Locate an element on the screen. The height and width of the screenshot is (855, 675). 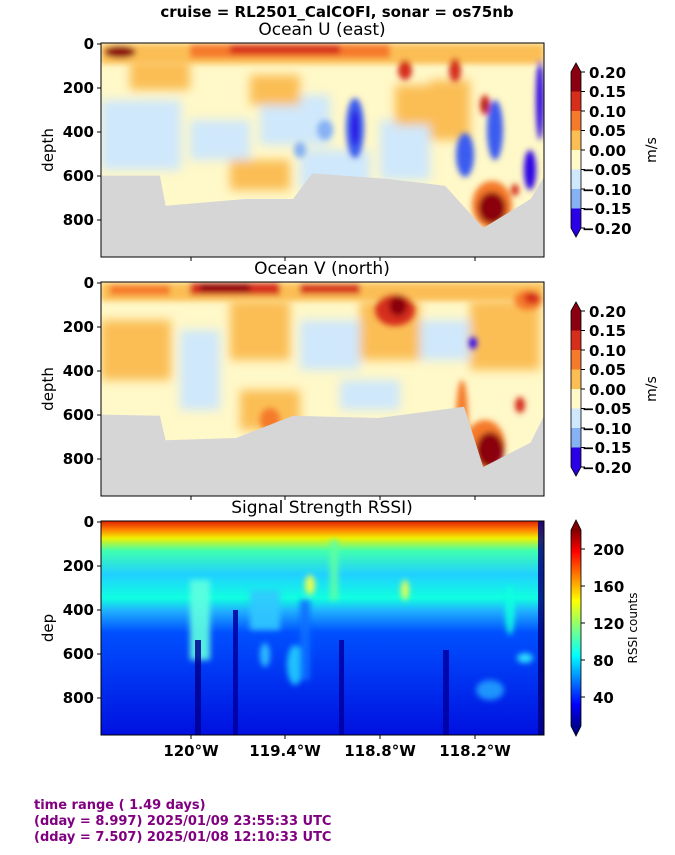
suptitle: cruise = RL2501_CalCOFI, sonar = os75nb is located at coordinates (337, 12).